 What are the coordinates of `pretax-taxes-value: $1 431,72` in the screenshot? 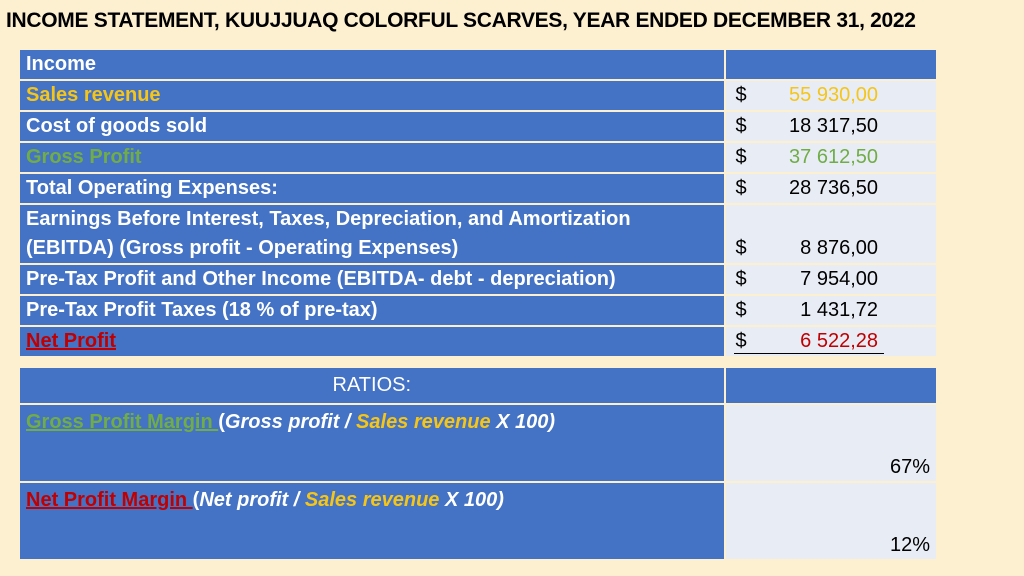 It's located at (831, 310).